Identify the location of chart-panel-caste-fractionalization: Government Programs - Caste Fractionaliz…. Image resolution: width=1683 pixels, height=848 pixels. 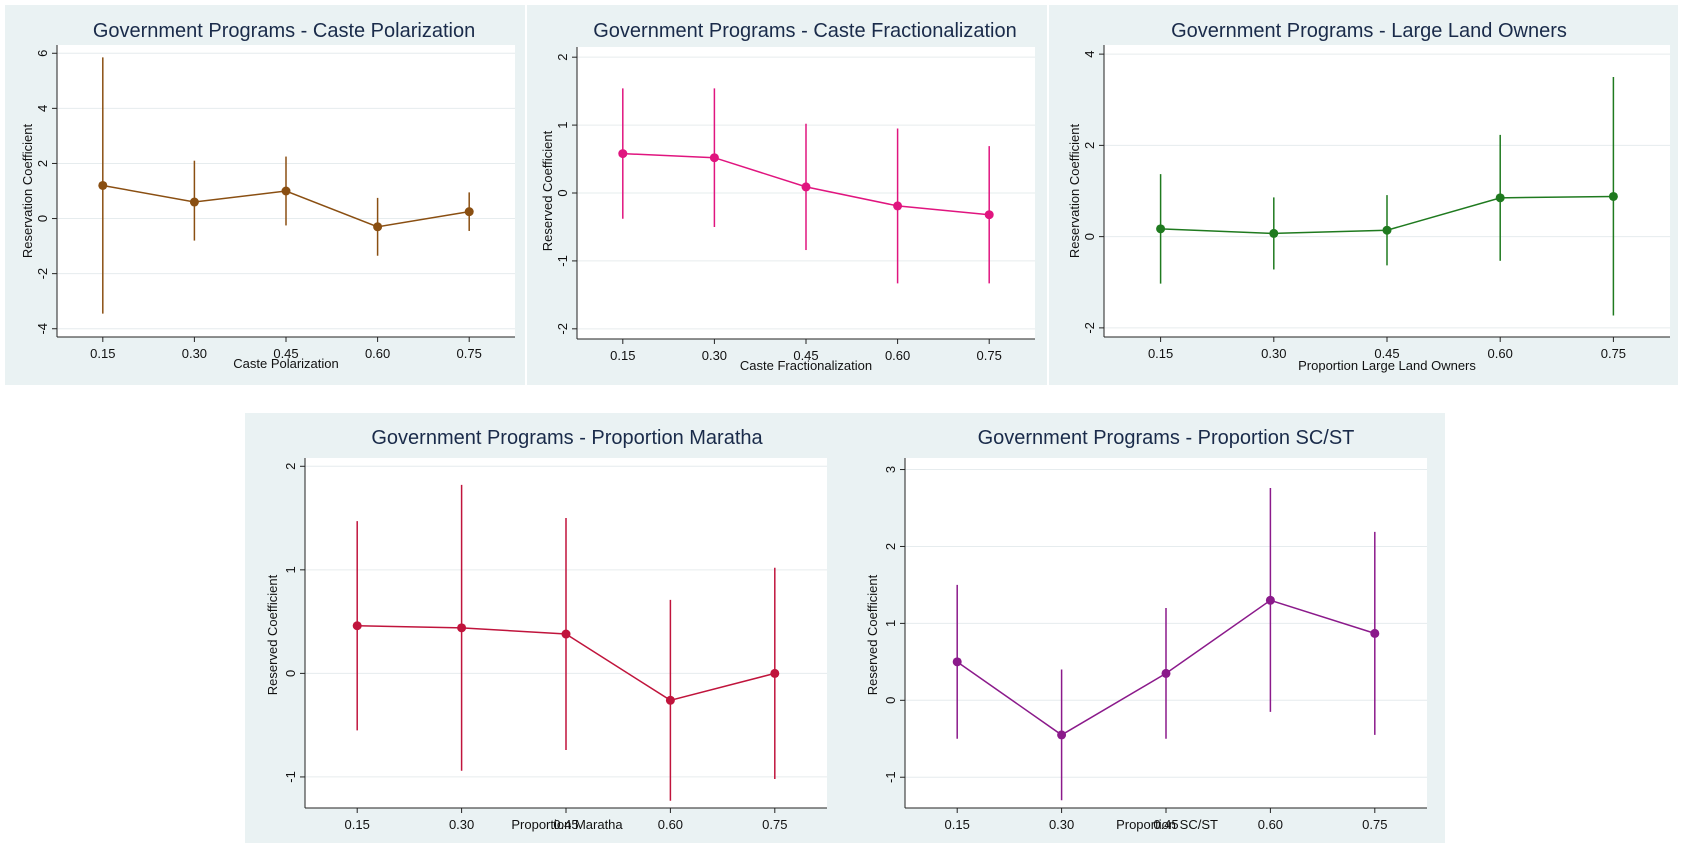
(787, 195).